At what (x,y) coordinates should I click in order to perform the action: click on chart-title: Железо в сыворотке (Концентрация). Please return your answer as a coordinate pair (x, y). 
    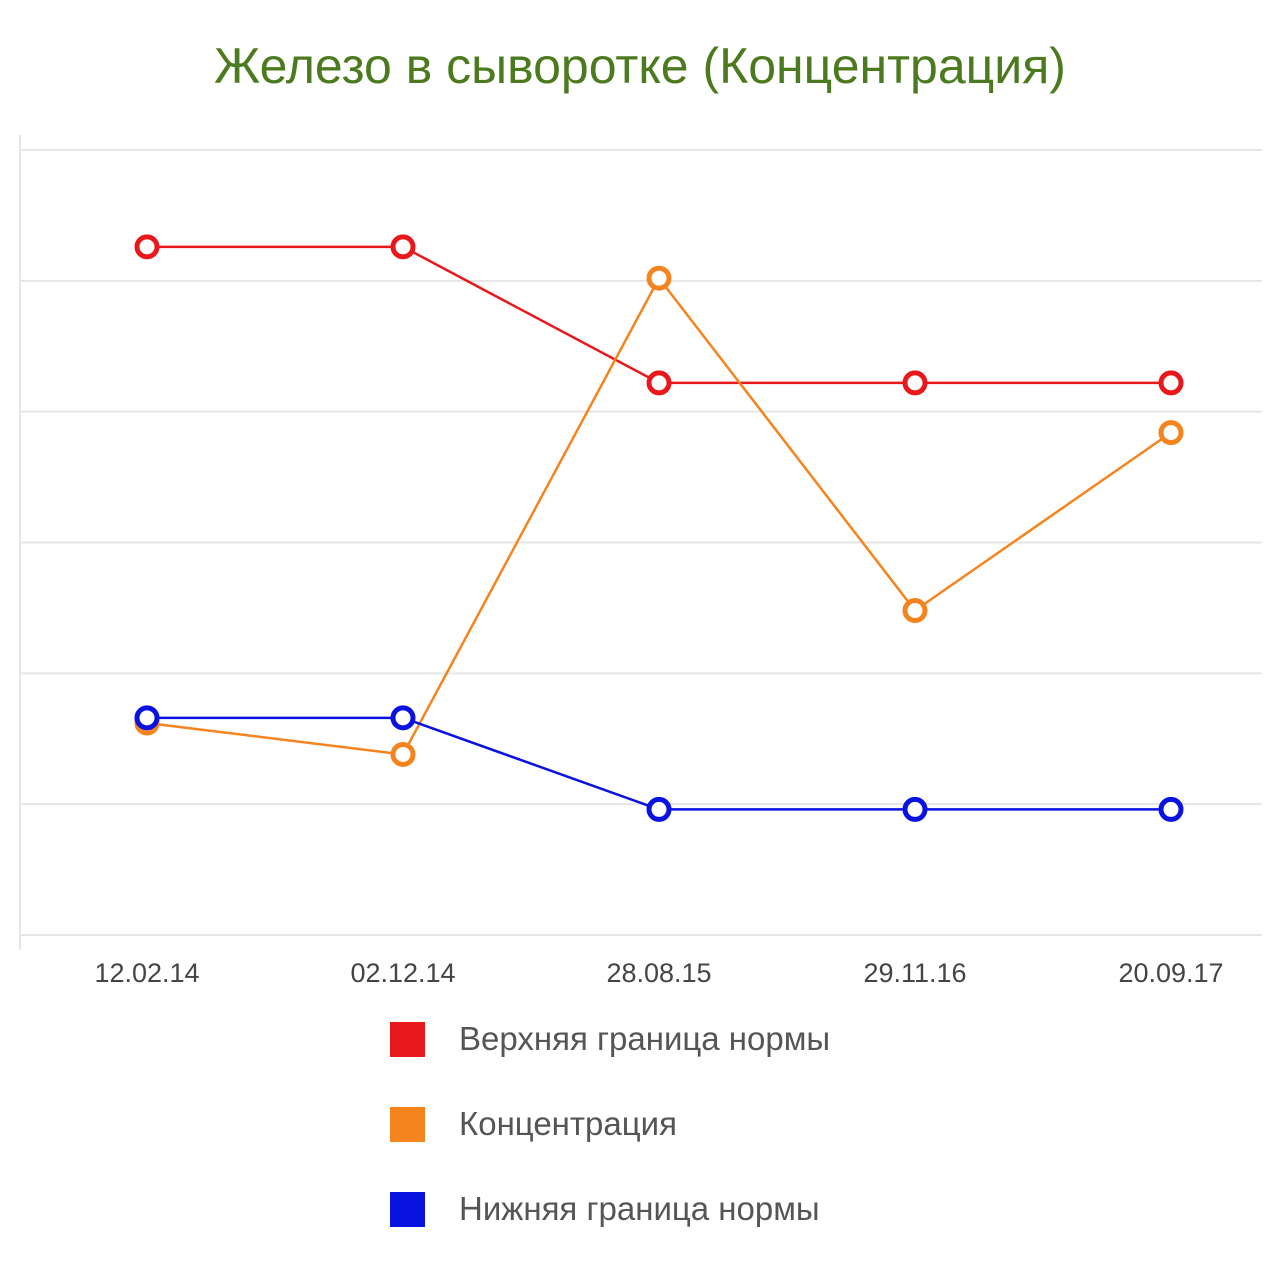
    Looking at the image, I should click on (640, 66).